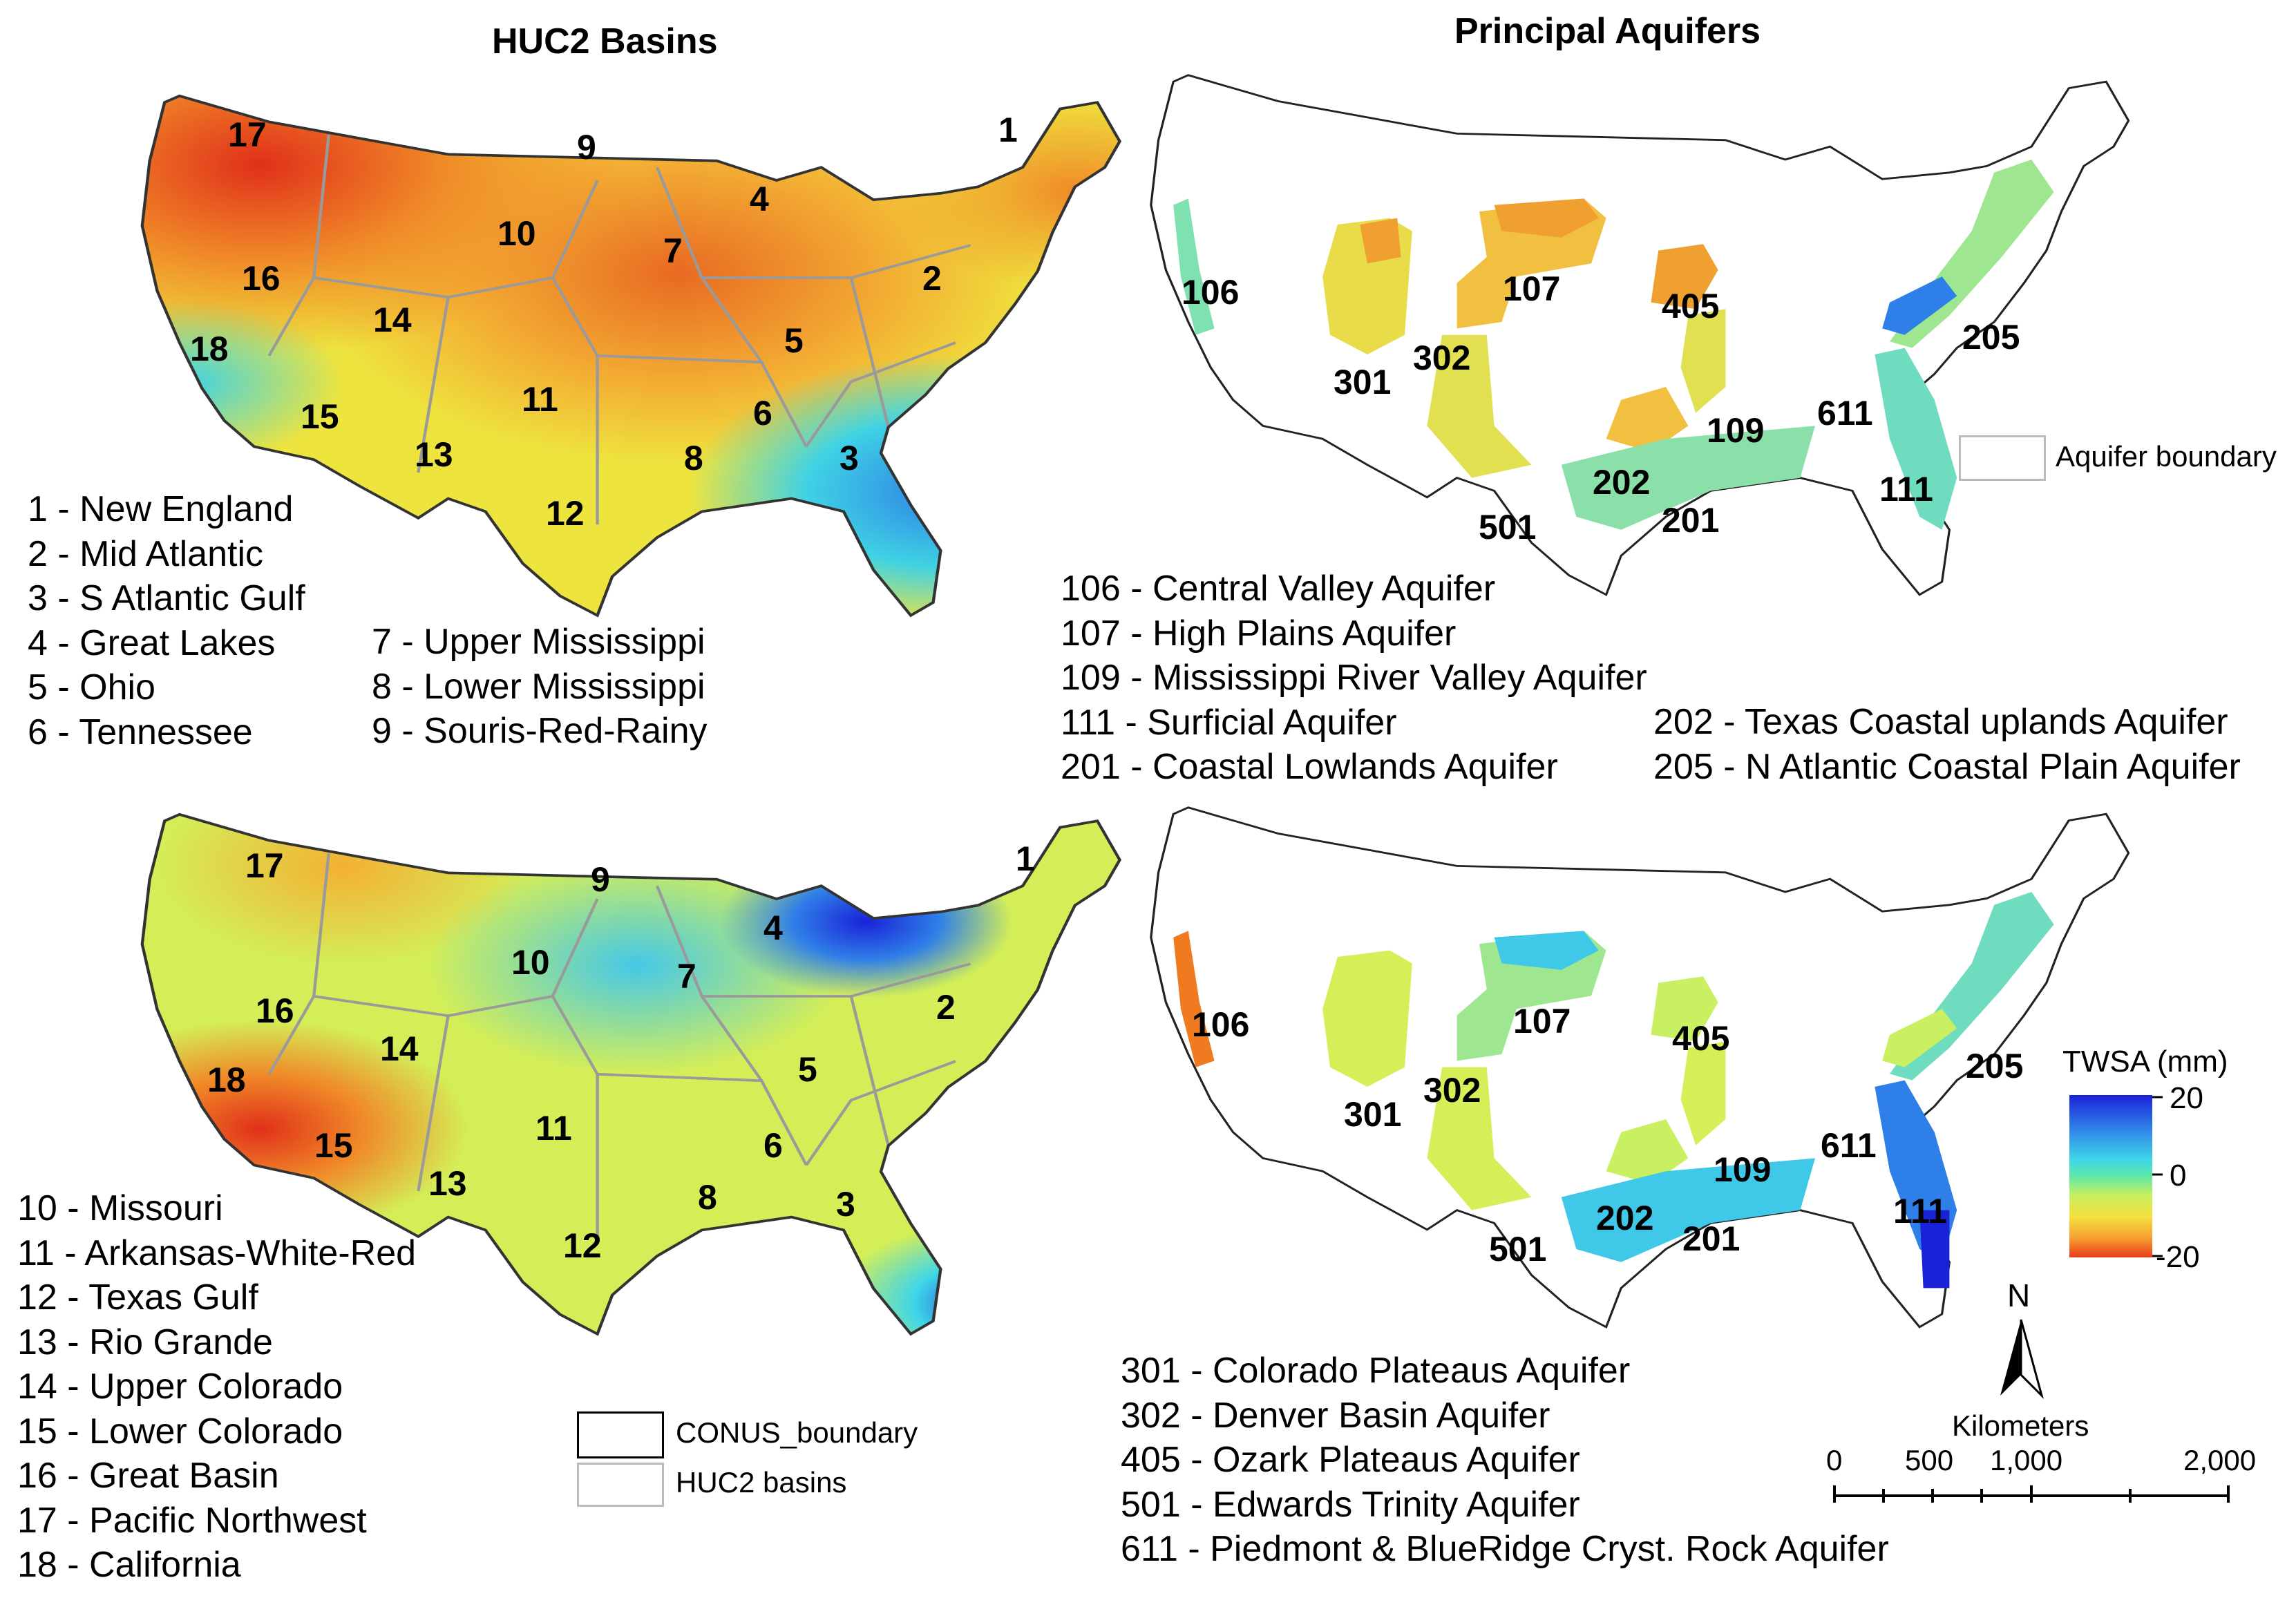 The height and width of the screenshot is (1607, 2296). I want to click on map-label: 9, so click(586, 147).